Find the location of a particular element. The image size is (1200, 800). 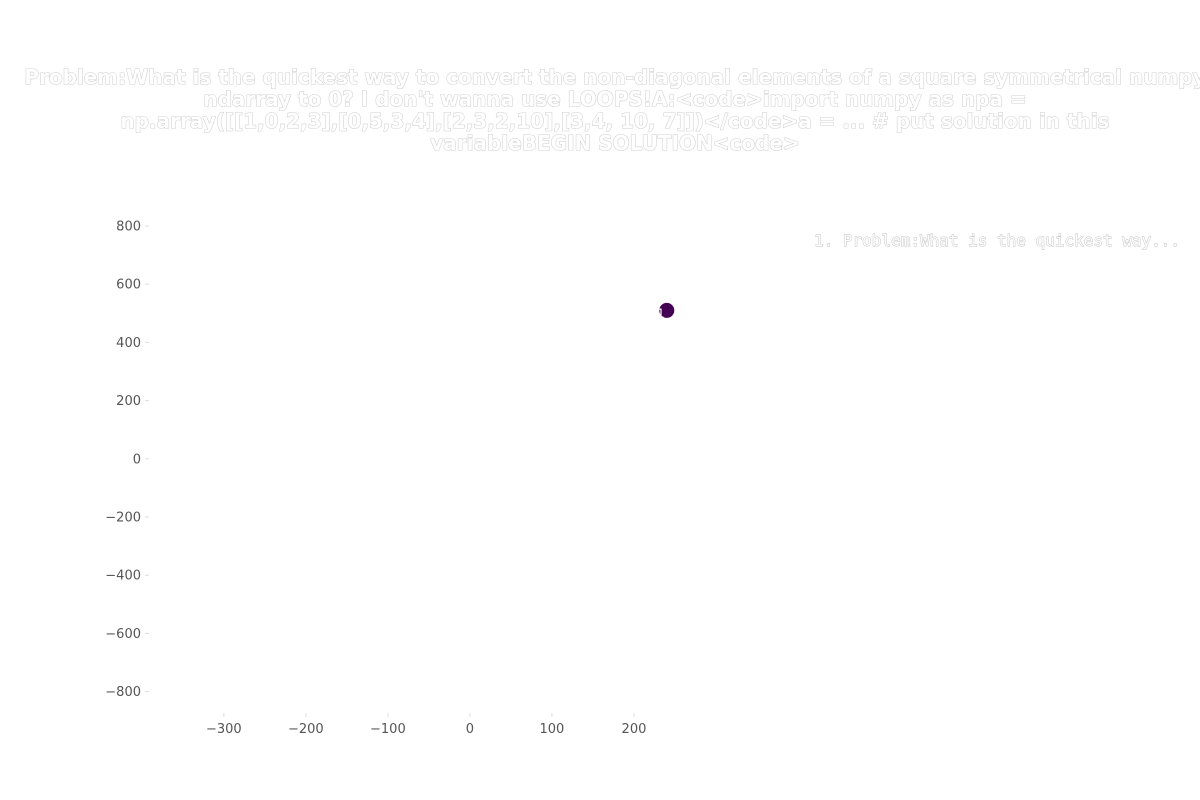

y-tick-label: −200 is located at coordinates (123, 518).